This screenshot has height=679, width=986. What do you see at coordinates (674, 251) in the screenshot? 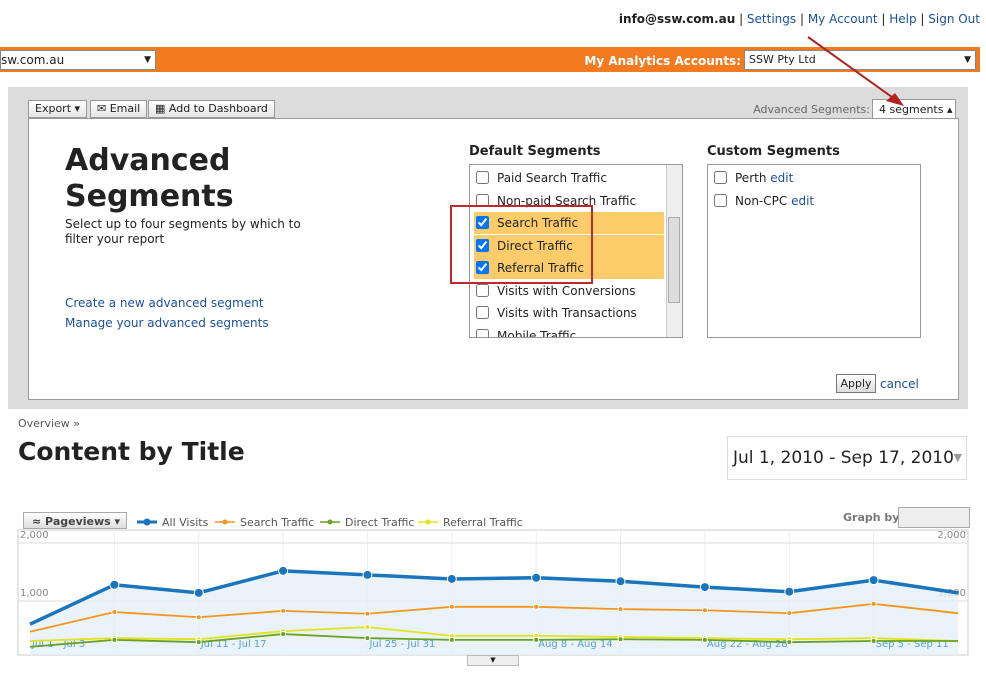
I see `scrollbar` at bounding box center [674, 251].